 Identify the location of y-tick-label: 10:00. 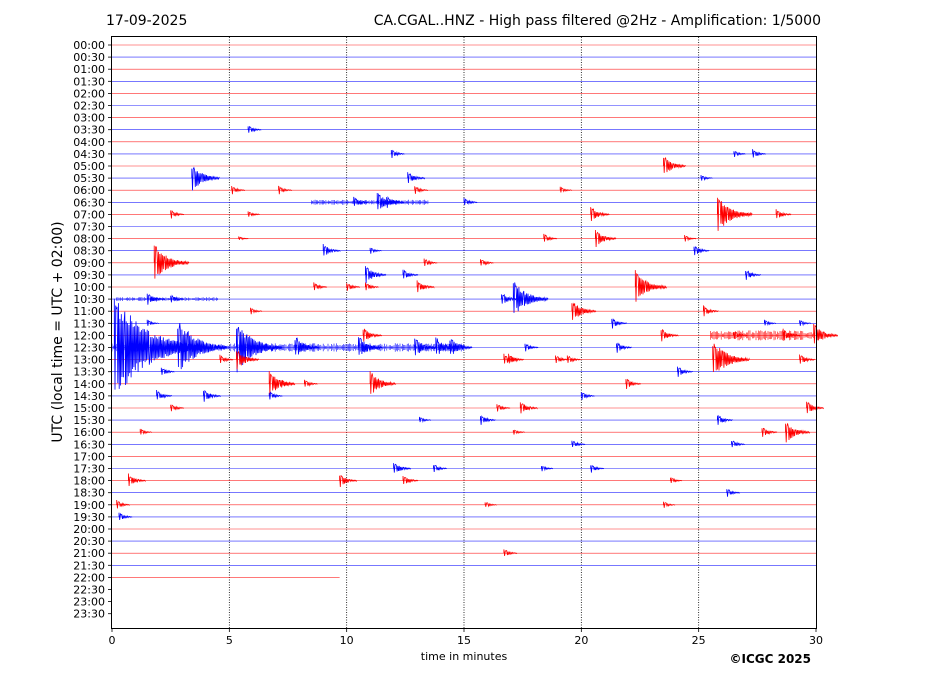
(89, 287).